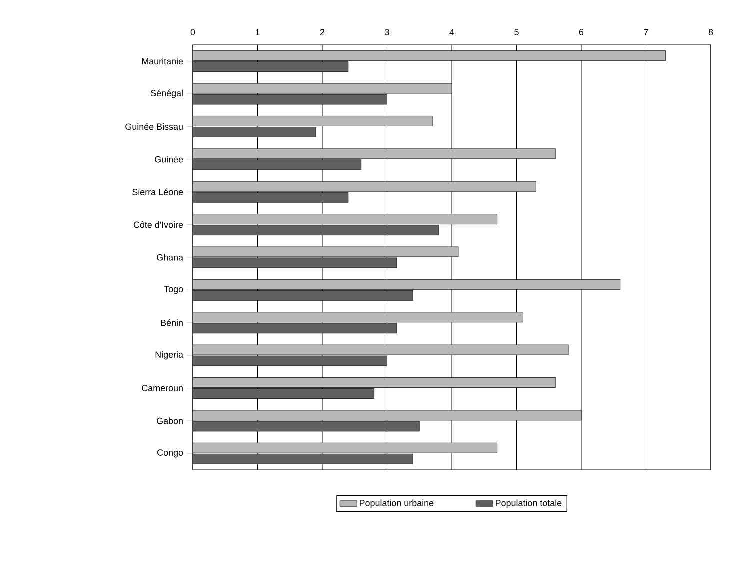 This screenshot has height=577, width=733. Describe the element at coordinates (170, 355) in the screenshot. I see `y-tick-label: Nigeria` at that location.